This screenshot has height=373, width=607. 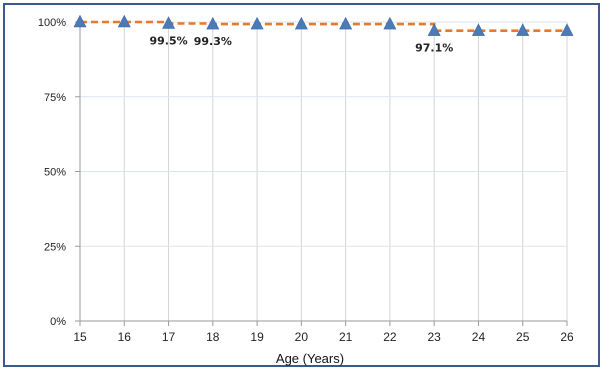 I want to click on x-tick-label: 25, so click(x=523, y=337).